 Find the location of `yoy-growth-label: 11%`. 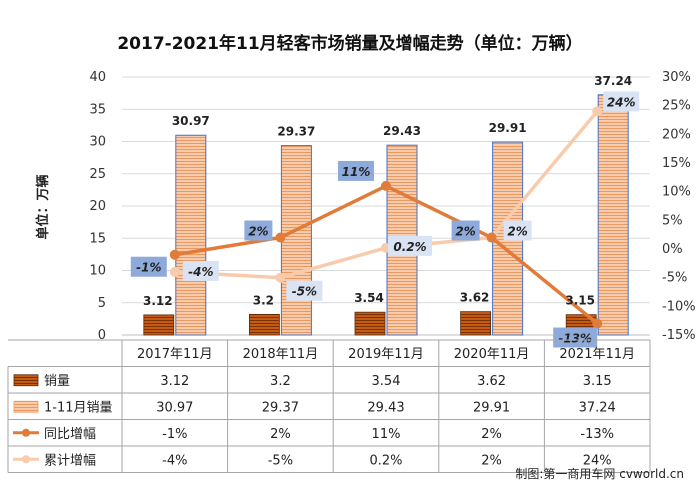

yoy-growth-label: 11% is located at coordinates (356, 172).